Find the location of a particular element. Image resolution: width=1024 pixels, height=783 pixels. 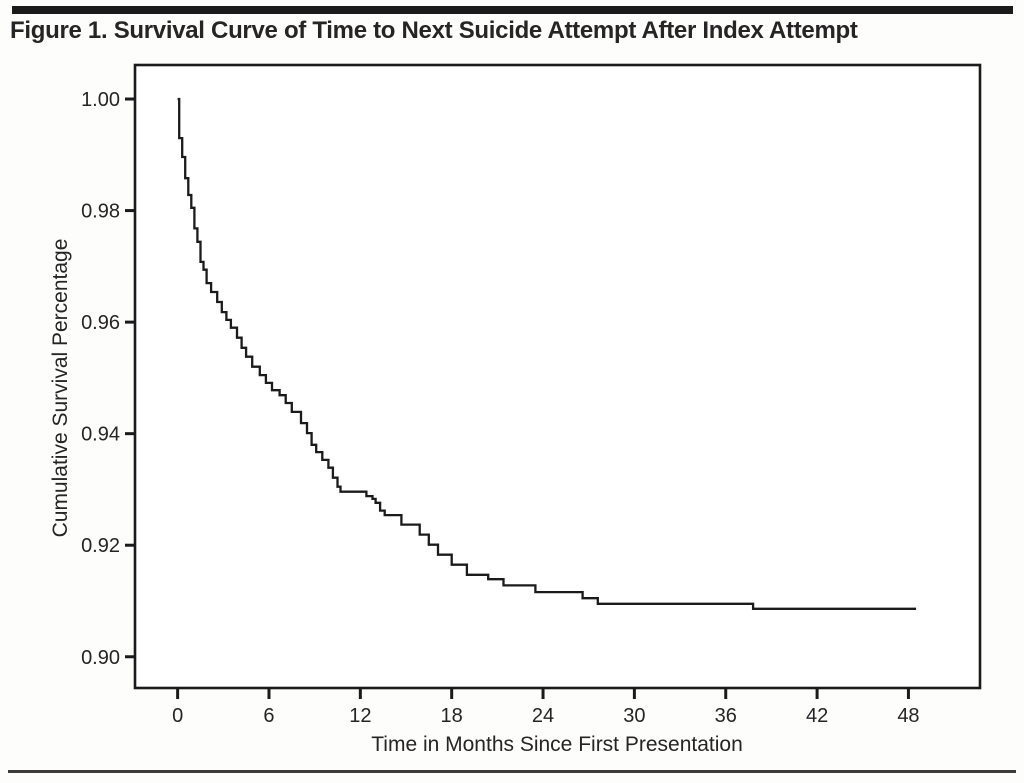

x-tick-label: 48 is located at coordinates (908, 716).